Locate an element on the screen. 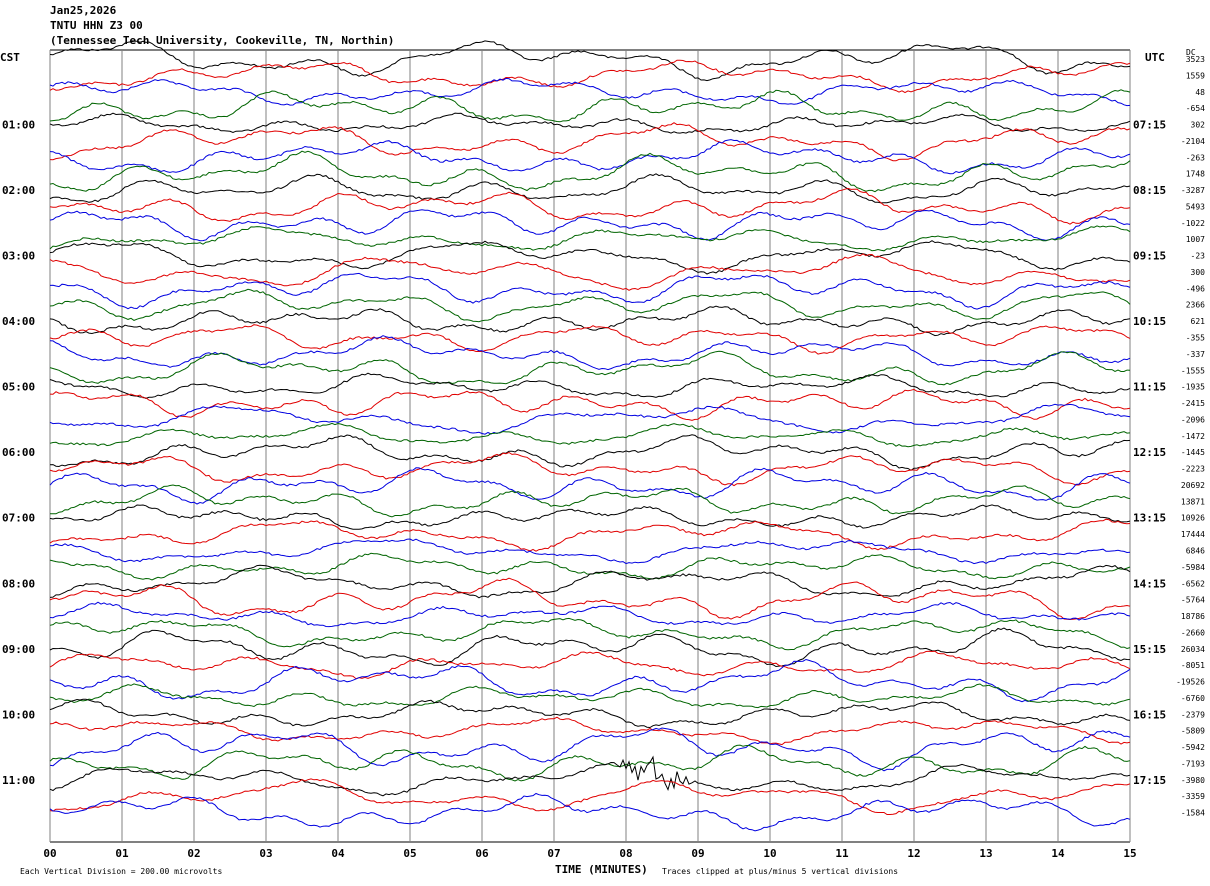  dc-offset-label: 300 is located at coordinates (1198, 272).